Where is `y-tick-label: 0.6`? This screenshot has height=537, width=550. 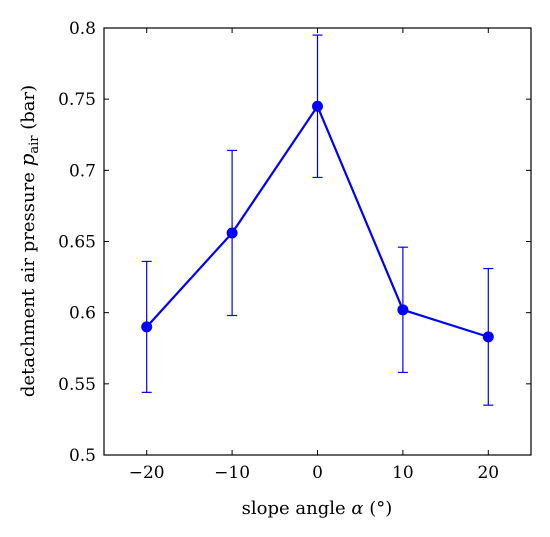 y-tick-label: 0.6 is located at coordinates (82, 314).